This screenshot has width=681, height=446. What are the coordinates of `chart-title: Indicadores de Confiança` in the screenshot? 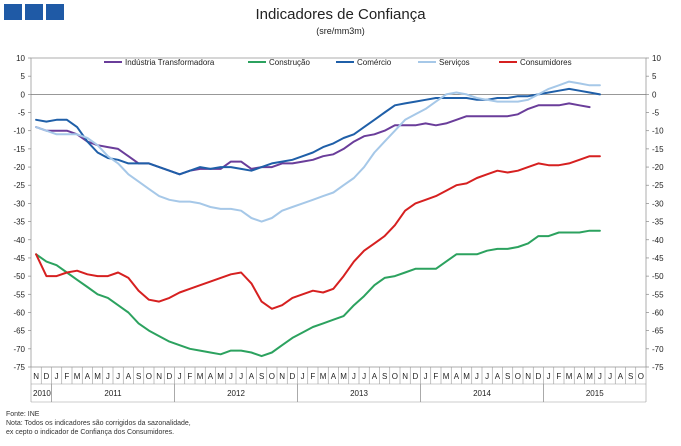 It's located at (340, 14).